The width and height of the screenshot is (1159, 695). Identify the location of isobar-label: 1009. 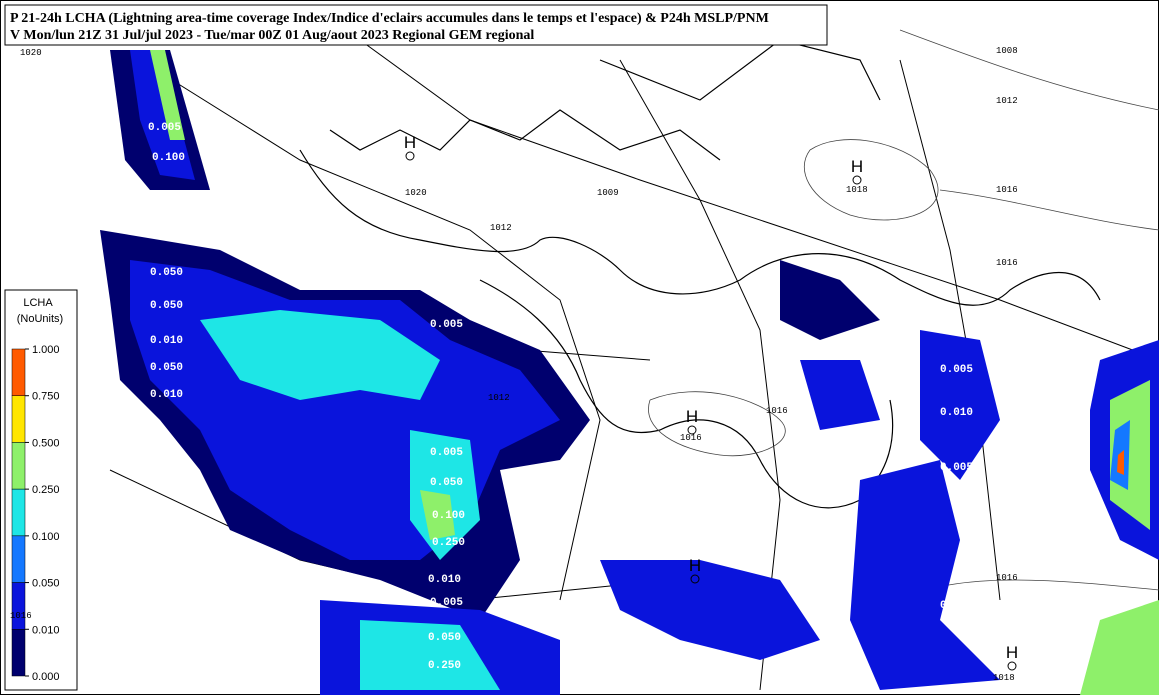
(608, 193).